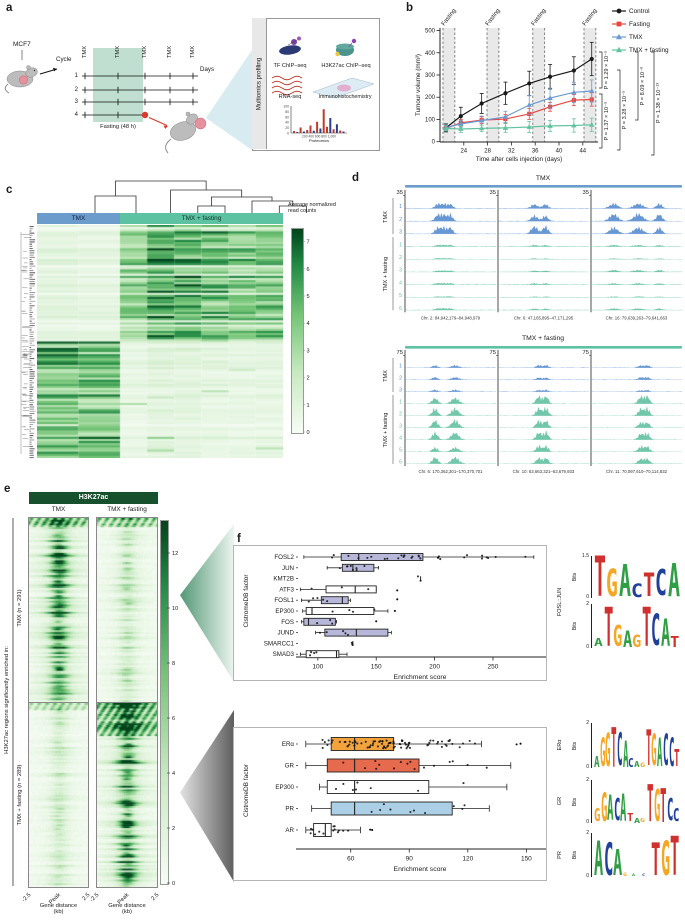 Image resolution: width=685 pixels, height=924 pixels. I want to click on panel-label-c: c, so click(9, 190).